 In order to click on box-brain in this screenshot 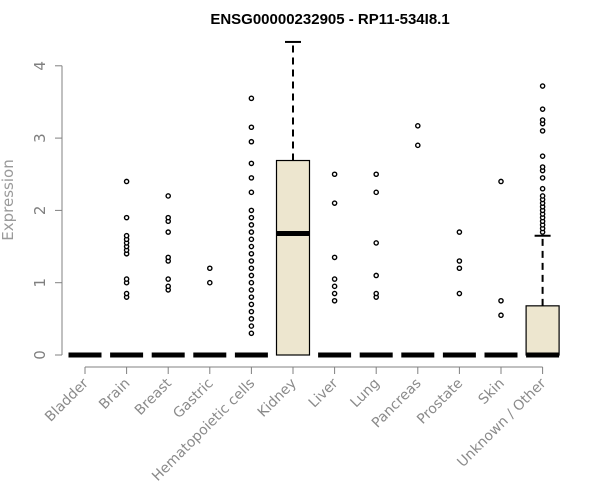, I will do `click(127, 268)`.